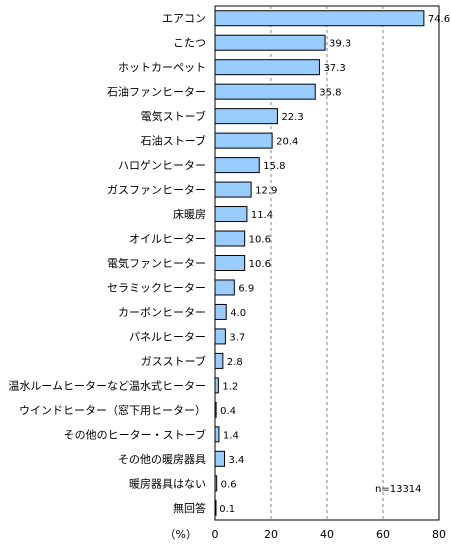  Describe the element at coordinates (398, 489) in the screenshot. I see `sample-size-note: n=13314` at that location.